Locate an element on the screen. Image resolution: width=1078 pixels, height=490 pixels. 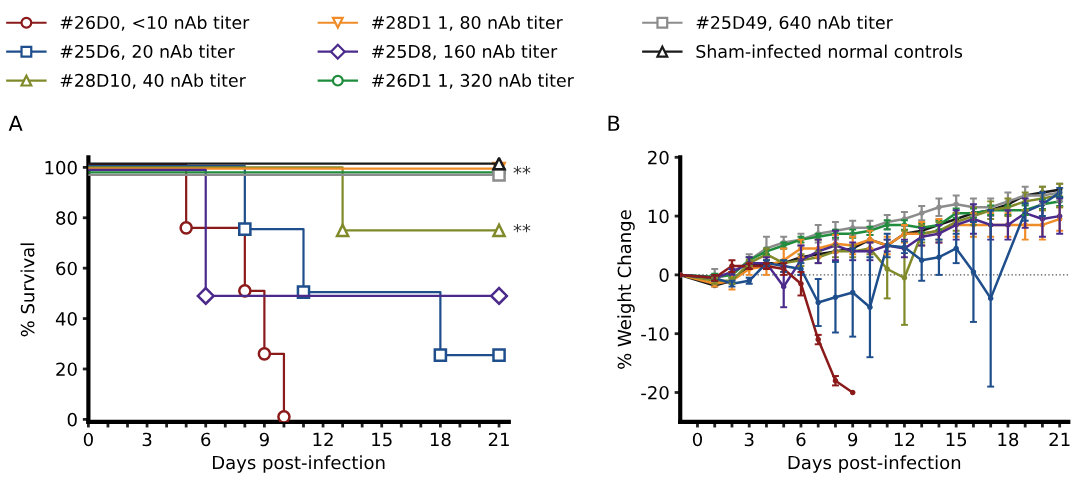
legend-label: #26D0, <10 nAb titer is located at coordinates (155, 23).